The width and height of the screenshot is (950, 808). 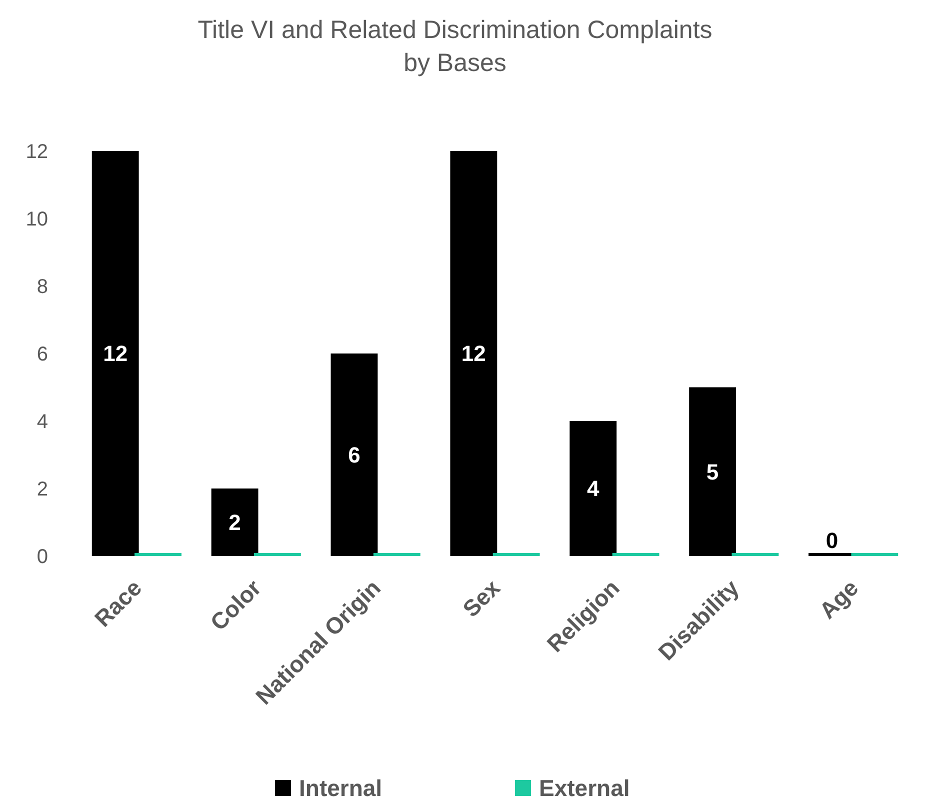 What do you see at coordinates (42, 287) in the screenshot?
I see `y-tick-label: 8` at bounding box center [42, 287].